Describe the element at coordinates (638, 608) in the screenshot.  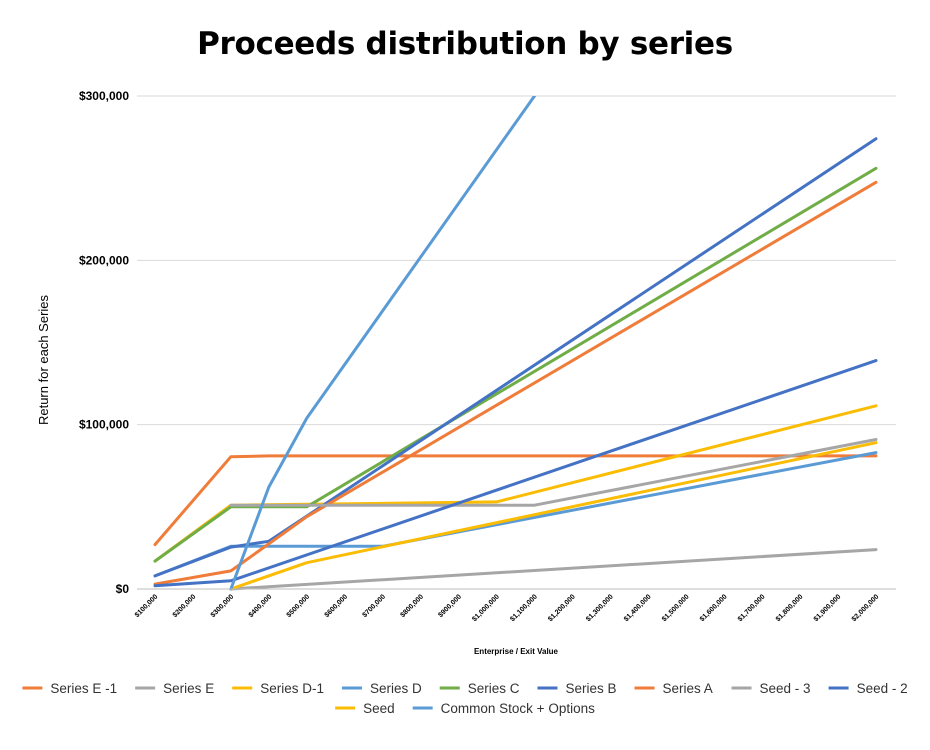
I see `x-tick-label: $1,400,000` at that location.